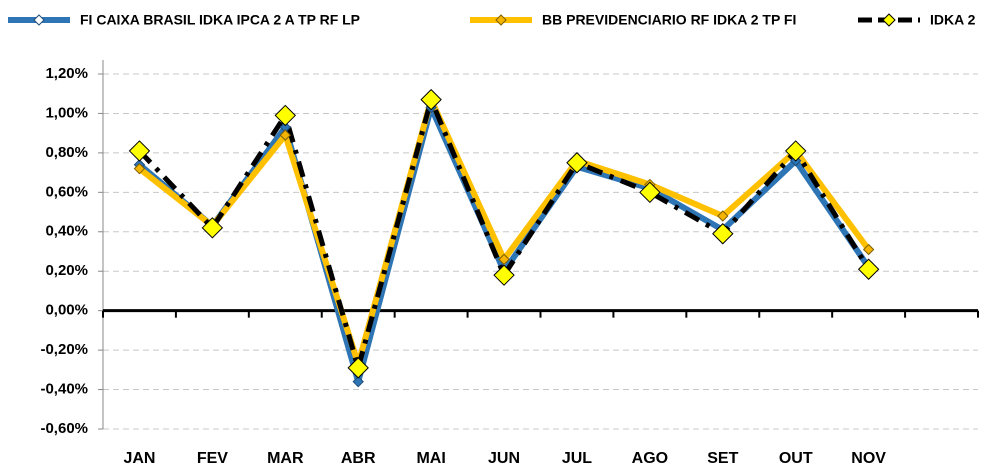 This screenshot has height=472, width=1006. I want to click on x-tick-label: AGO, so click(650, 458).